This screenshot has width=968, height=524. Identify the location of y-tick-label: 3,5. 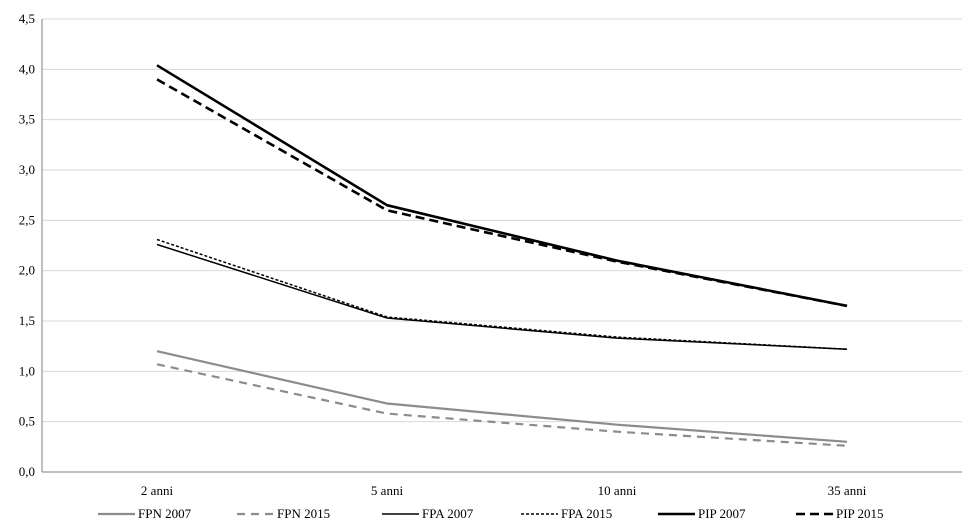
(27, 119).